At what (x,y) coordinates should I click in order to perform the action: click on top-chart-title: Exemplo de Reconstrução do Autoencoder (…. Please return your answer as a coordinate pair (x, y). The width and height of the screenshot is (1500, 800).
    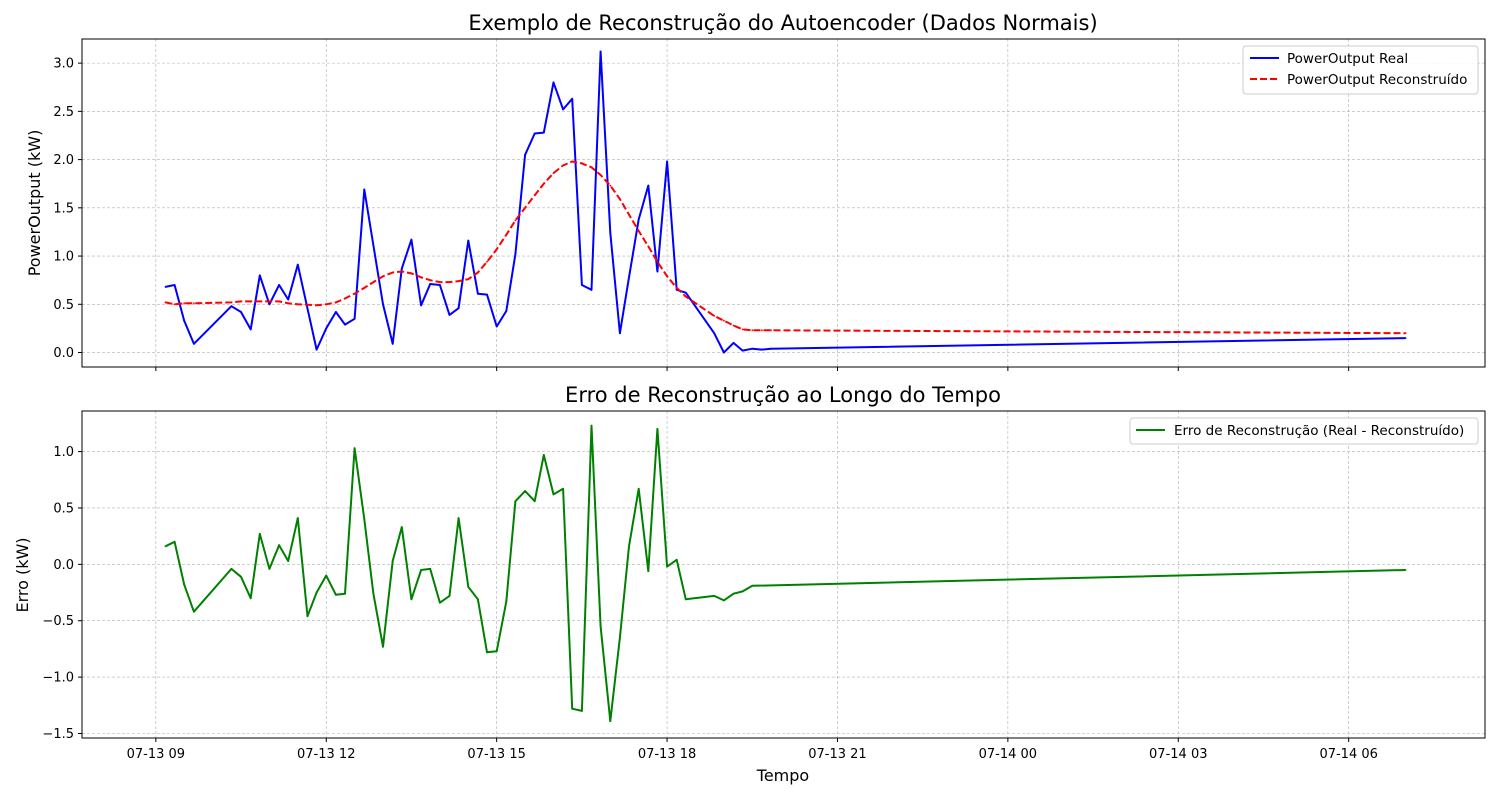
    Looking at the image, I should click on (782, 23).